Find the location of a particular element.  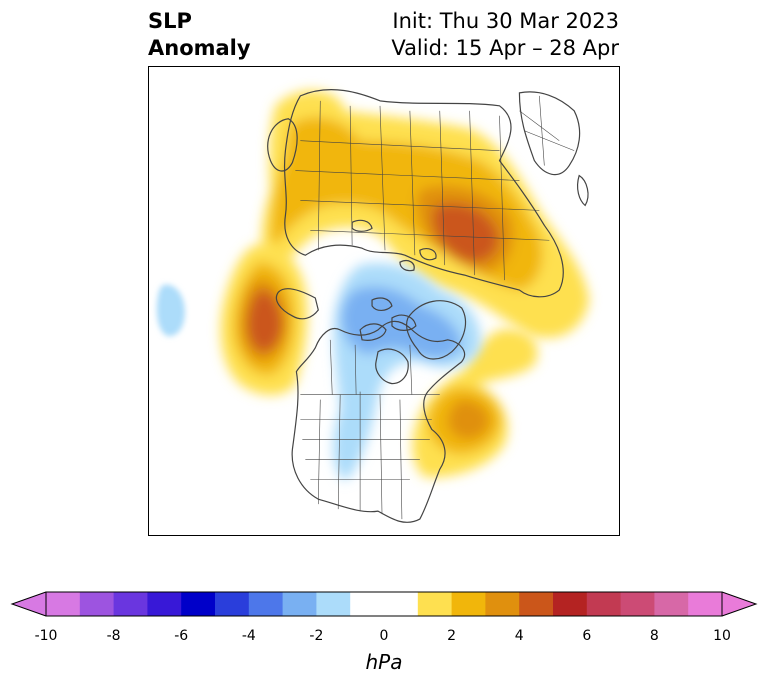

title-type: Anomaly is located at coordinates (199, 48).